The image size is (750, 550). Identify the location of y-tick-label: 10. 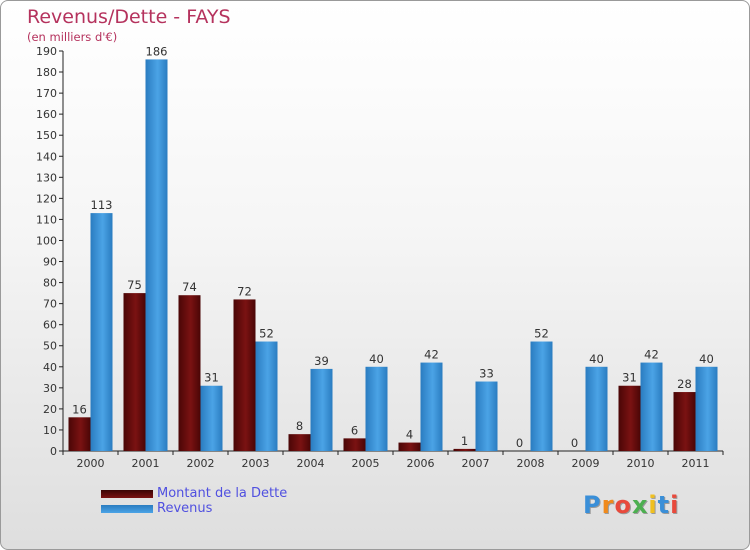
(50, 430).